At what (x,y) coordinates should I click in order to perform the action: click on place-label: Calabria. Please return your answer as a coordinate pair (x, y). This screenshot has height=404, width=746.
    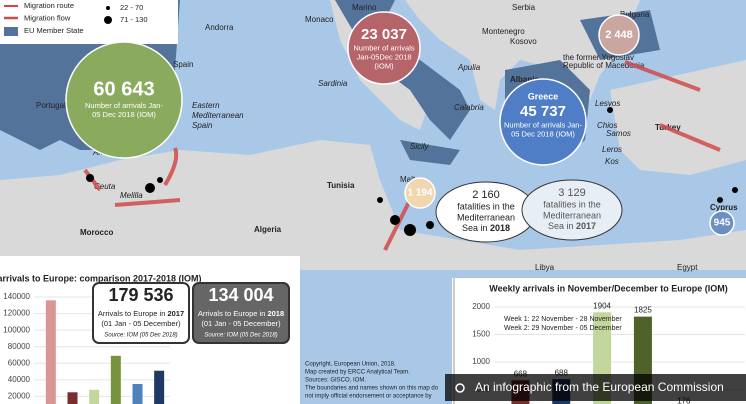
    Looking at the image, I should click on (469, 107).